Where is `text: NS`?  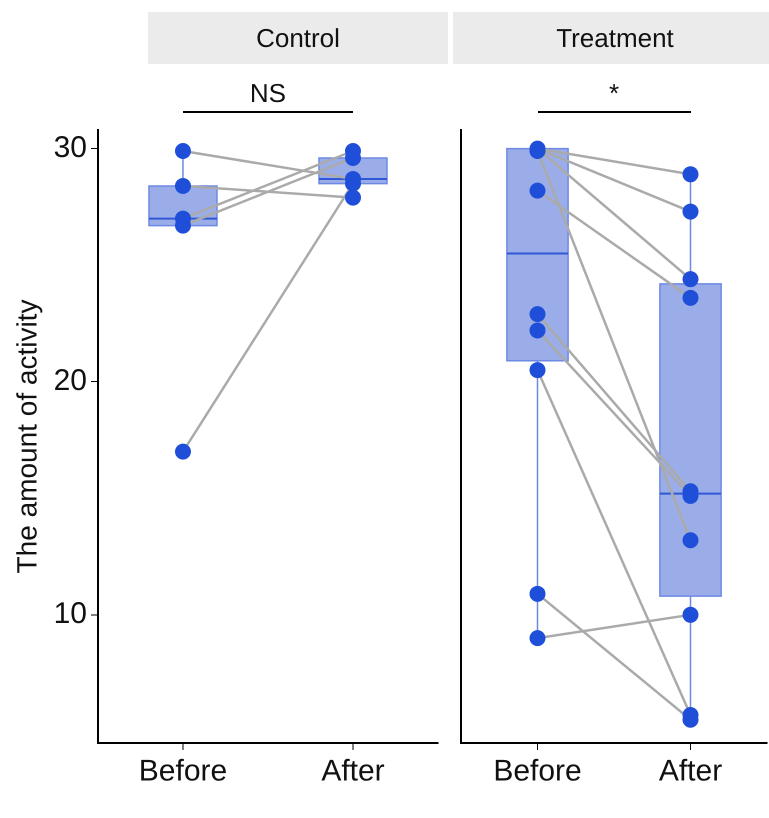 text: NS is located at coordinates (268, 93).